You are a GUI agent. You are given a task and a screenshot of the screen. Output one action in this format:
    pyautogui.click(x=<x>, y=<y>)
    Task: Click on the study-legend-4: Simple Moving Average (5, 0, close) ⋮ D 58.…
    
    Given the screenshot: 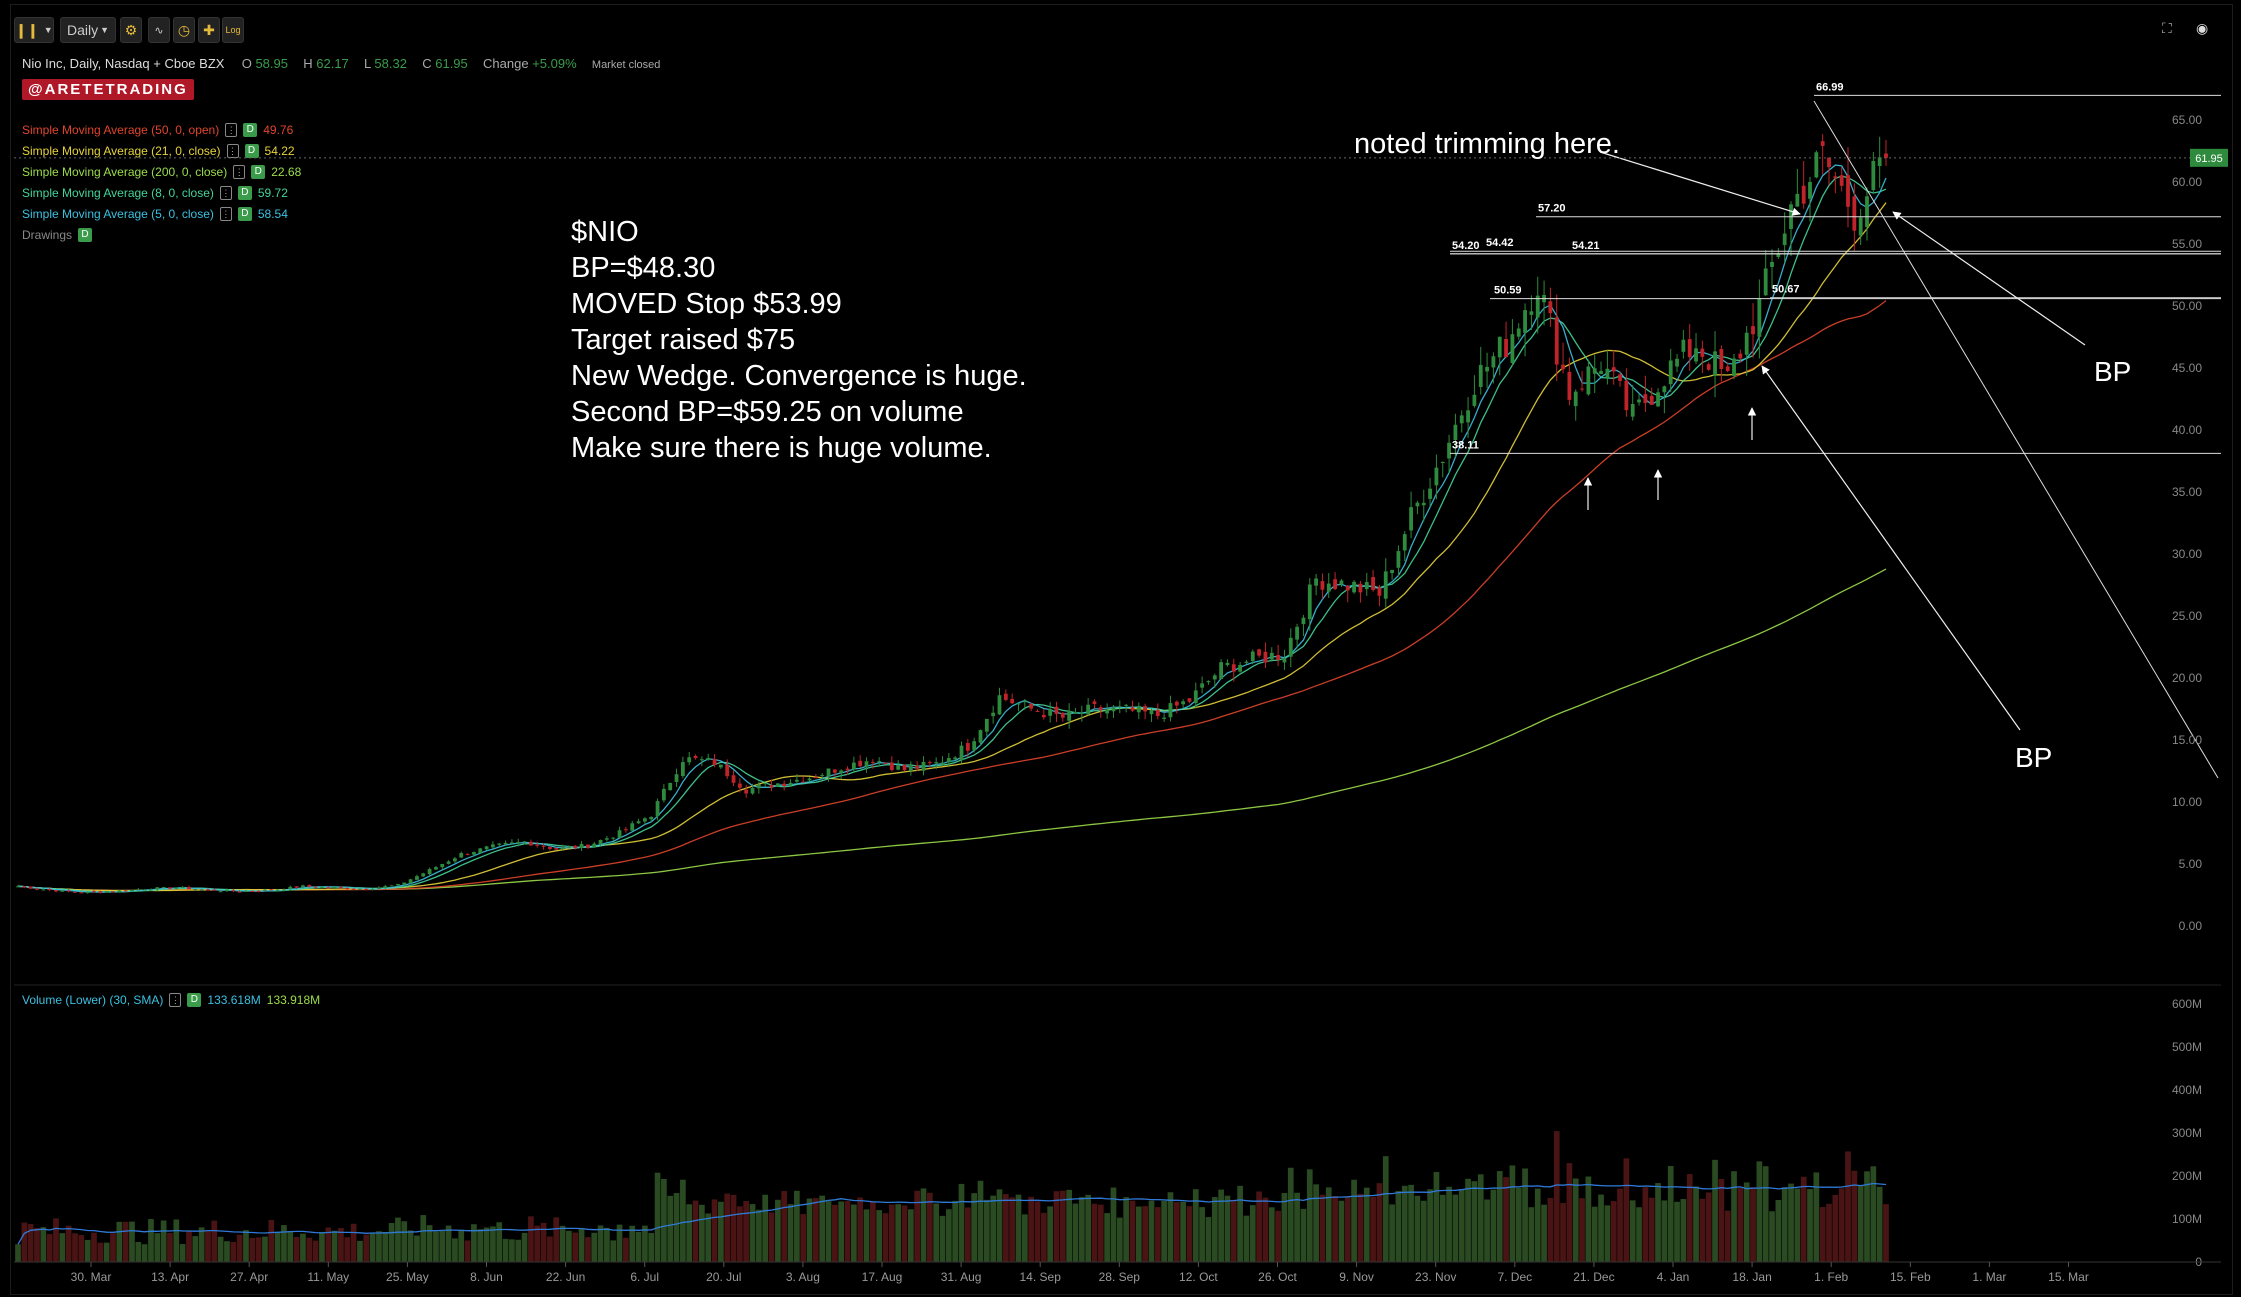 What is the action you would take?
    pyautogui.click(x=155, y=213)
    